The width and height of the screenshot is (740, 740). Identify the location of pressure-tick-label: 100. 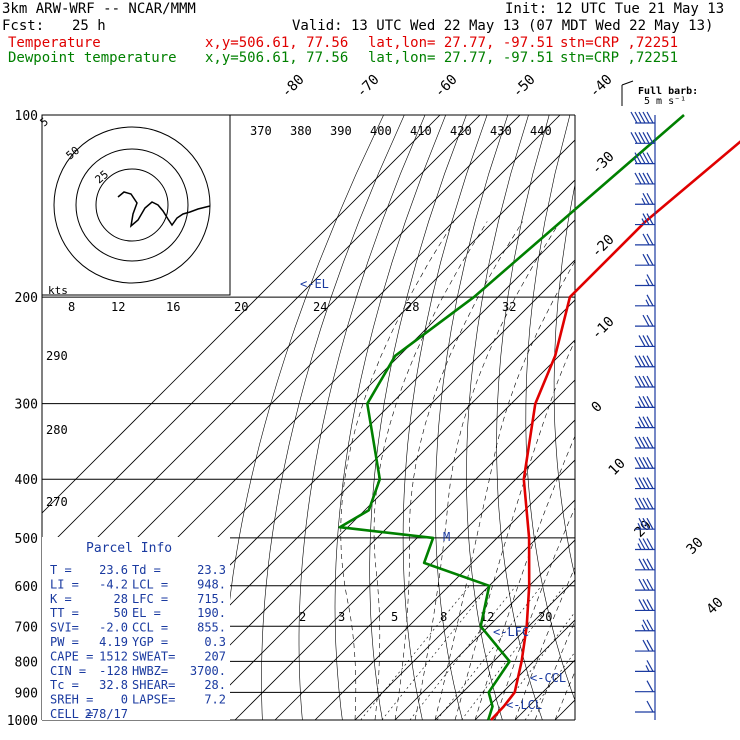
(26, 116).